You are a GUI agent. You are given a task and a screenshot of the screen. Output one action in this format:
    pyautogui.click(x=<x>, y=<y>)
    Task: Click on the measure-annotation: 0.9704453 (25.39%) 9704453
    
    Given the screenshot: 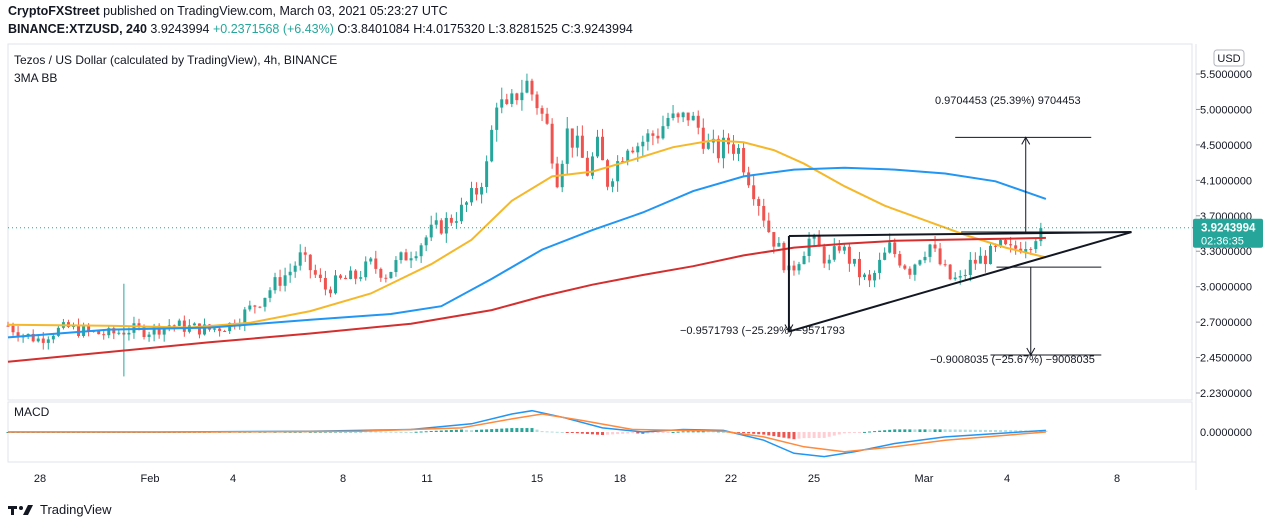 What is the action you would take?
    pyautogui.click(x=1013, y=164)
    